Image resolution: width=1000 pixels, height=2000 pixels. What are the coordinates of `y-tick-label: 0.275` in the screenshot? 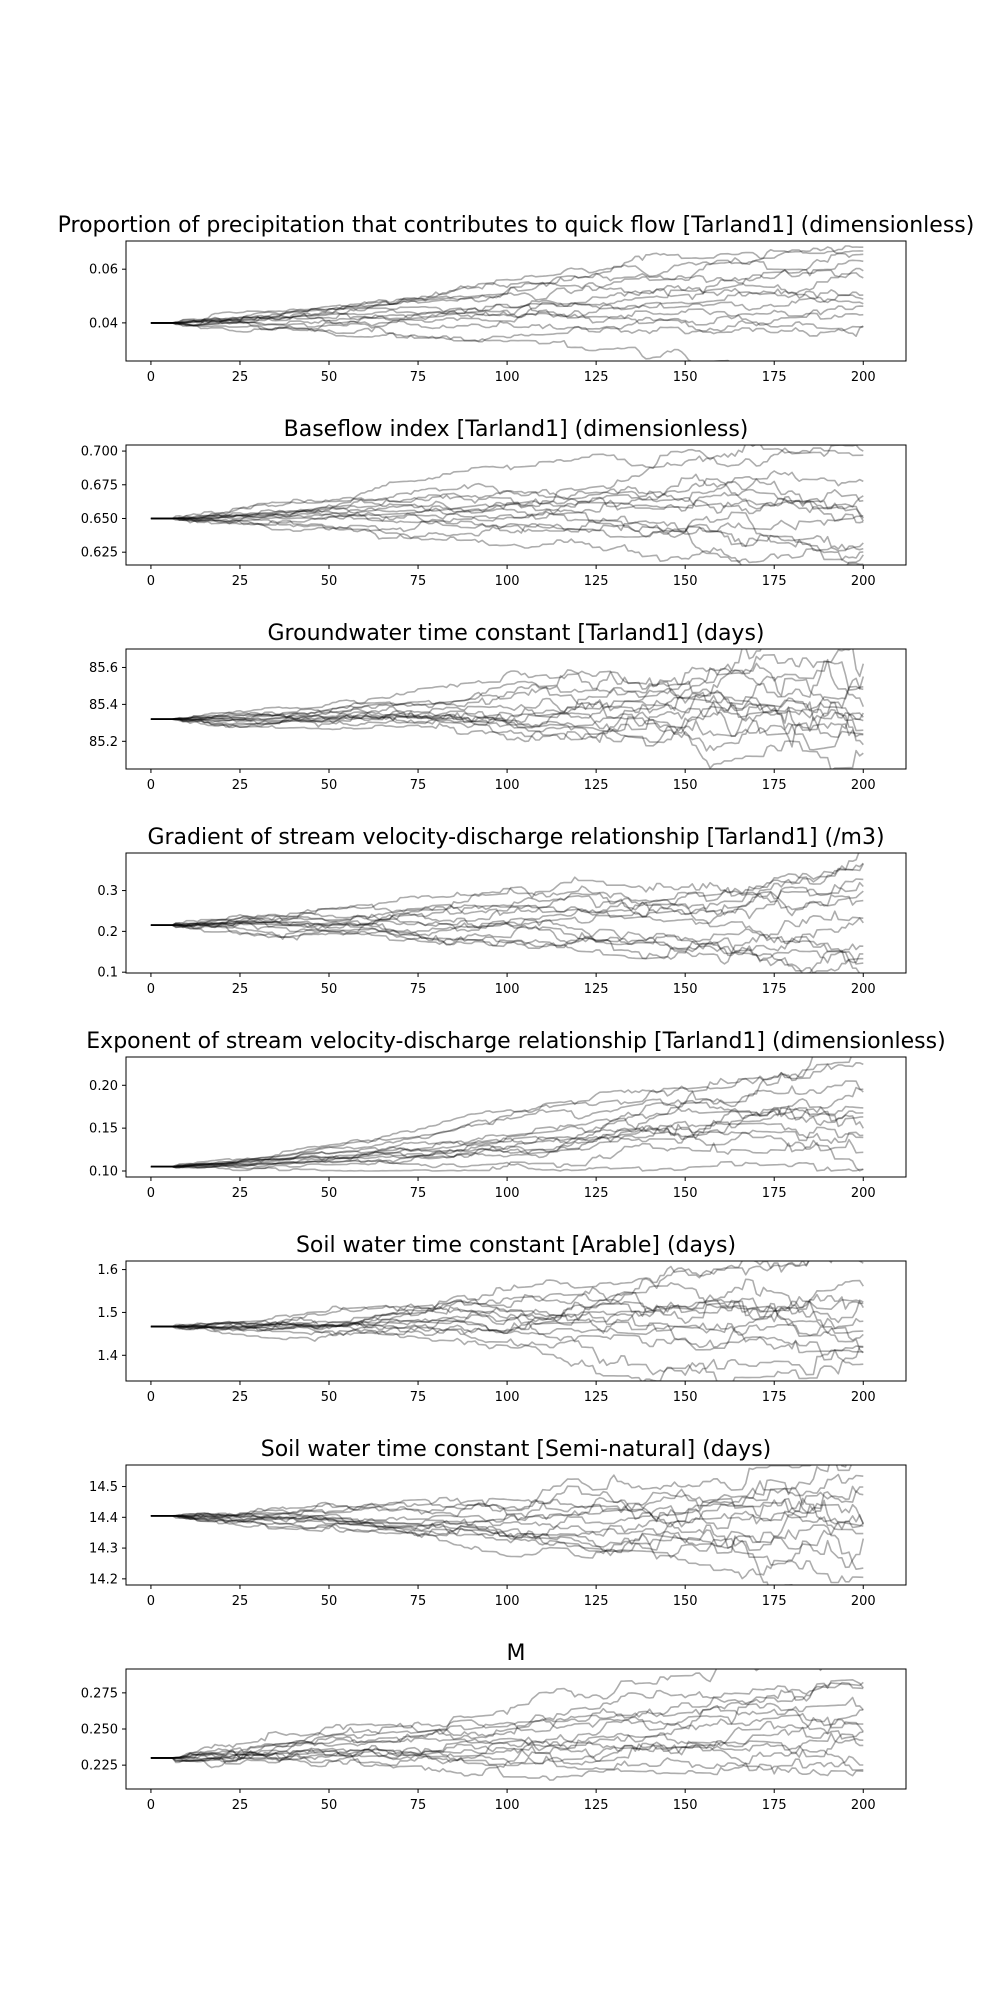 It's located at (99, 1693).